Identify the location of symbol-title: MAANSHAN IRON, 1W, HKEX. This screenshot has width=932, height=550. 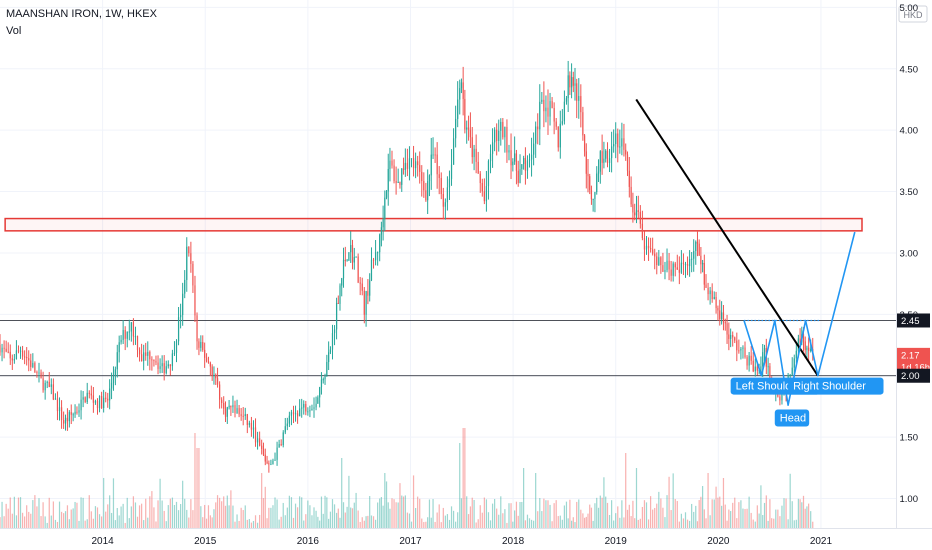
(82, 14).